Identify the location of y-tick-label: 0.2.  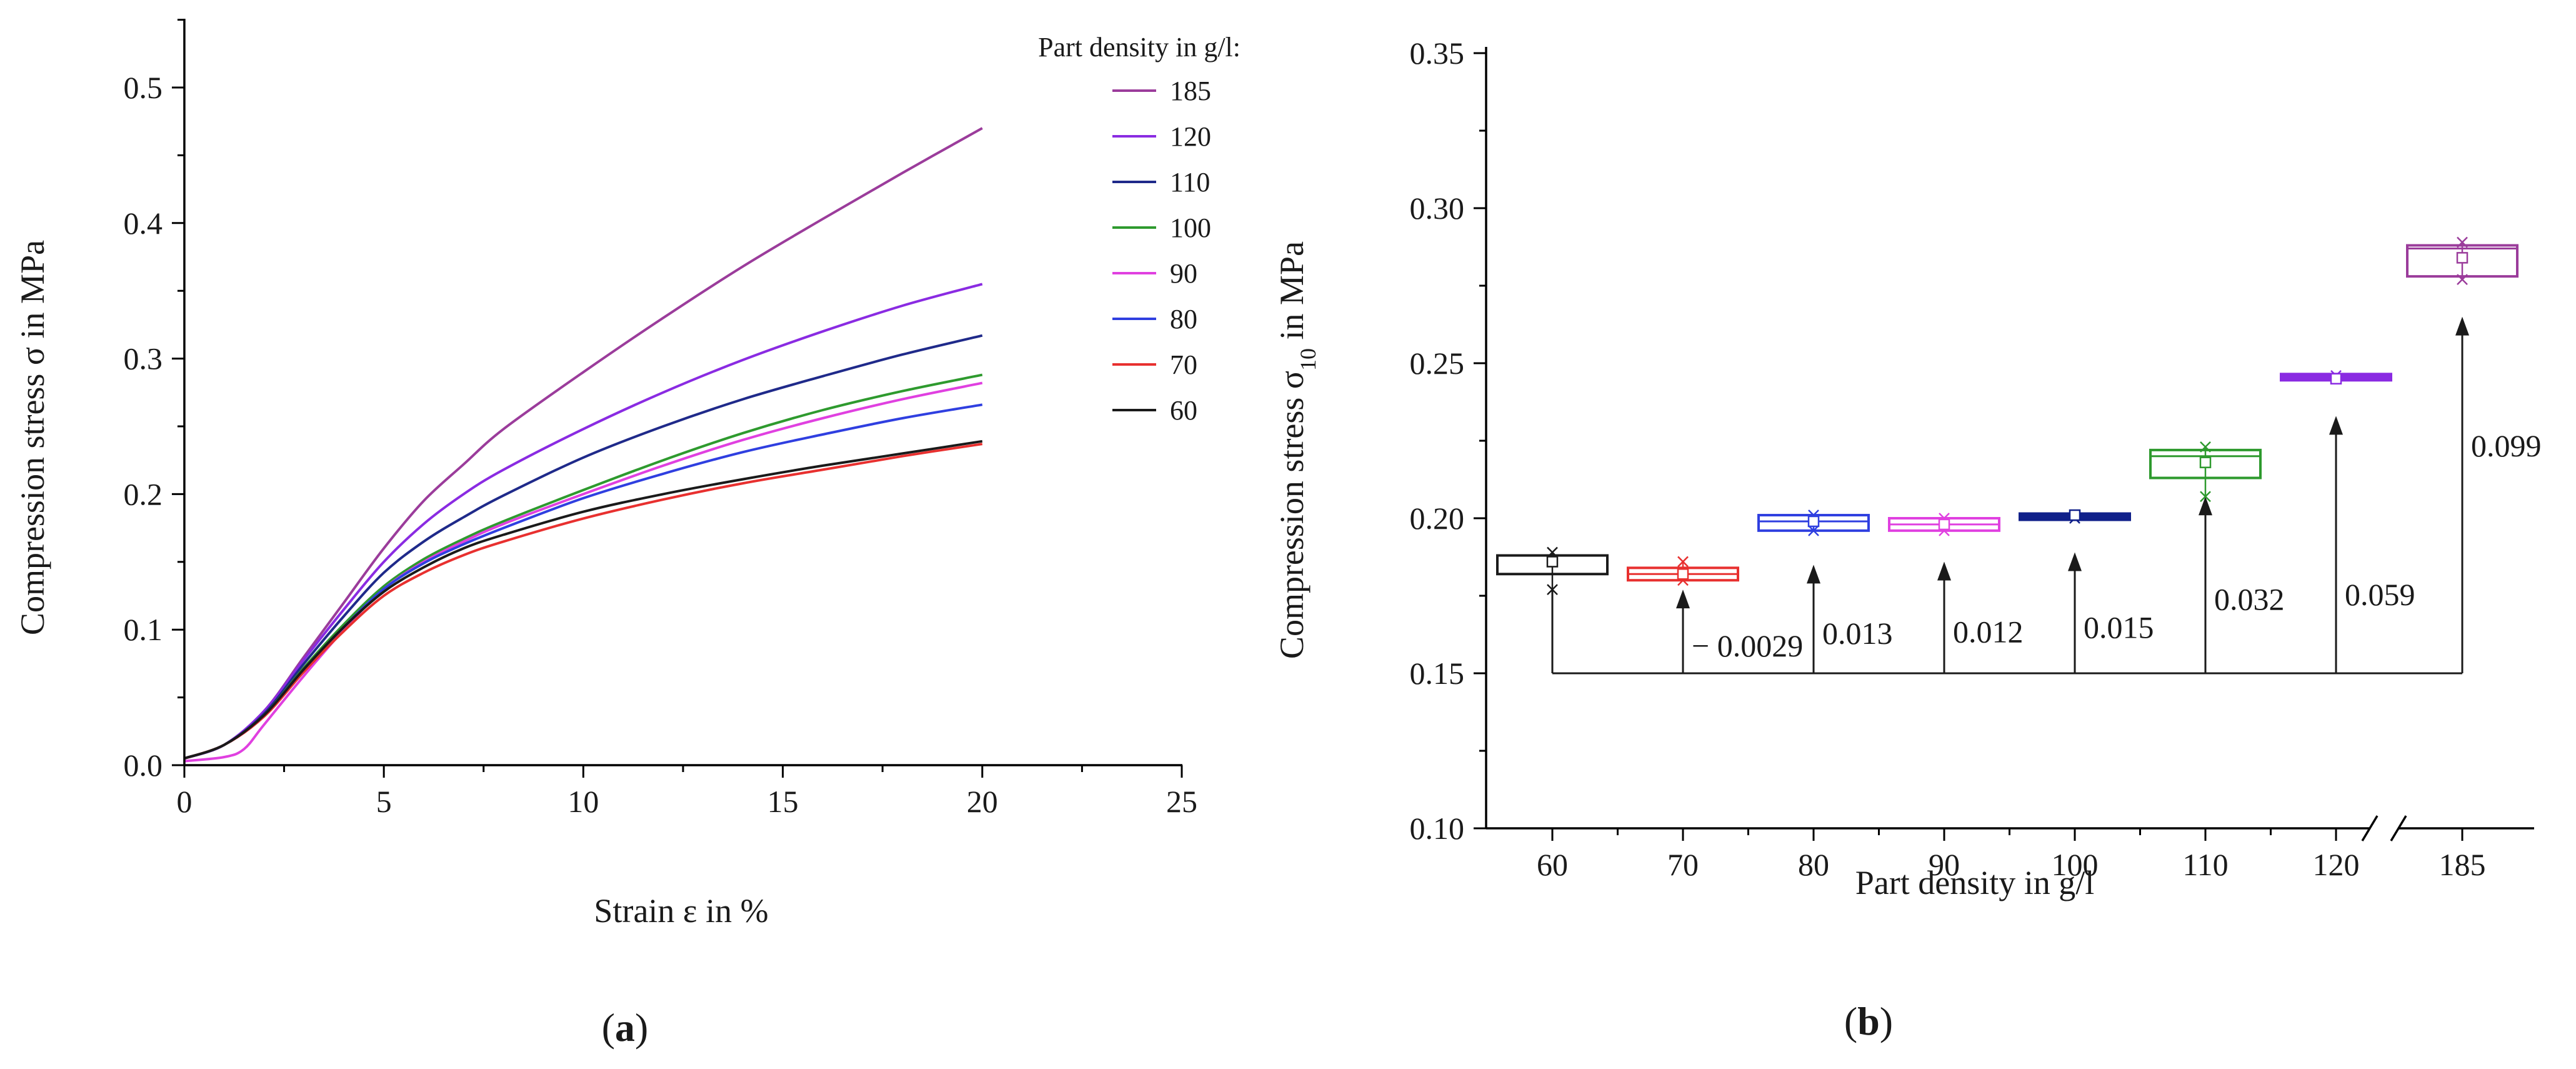
(143, 493).